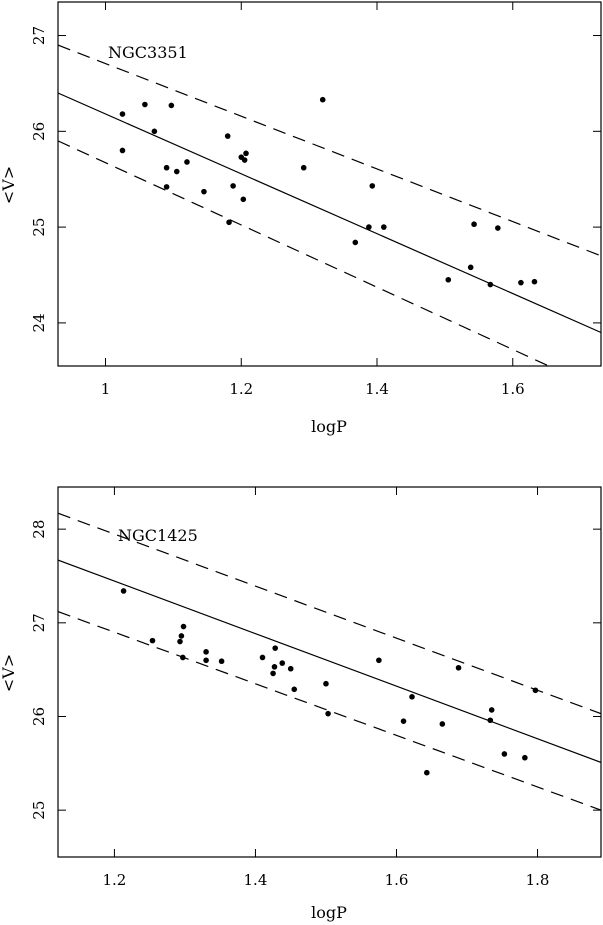 The height and width of the screenshot is (925, 603). What do you see at coordinates (39, 322) in the screenshot?
I see `y-tick-label: 24` at bounding box center [39, 322].